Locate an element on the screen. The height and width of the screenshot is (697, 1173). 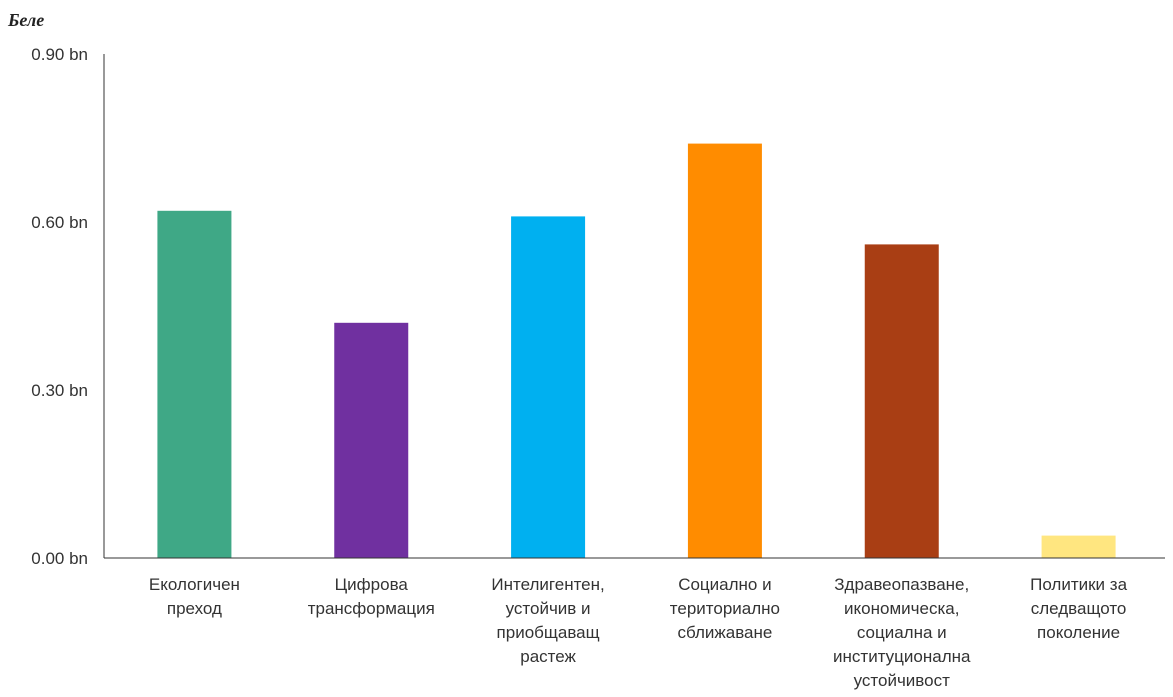
y-tick-label: 0.60 bn is located at coordinates (59, 222).